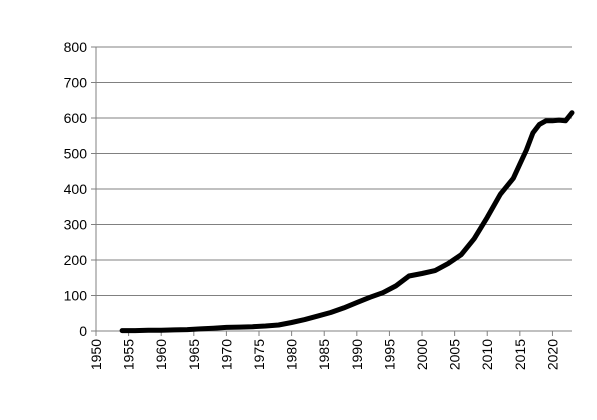  I want to click on y-tick-label: 400, so click(76, 189).